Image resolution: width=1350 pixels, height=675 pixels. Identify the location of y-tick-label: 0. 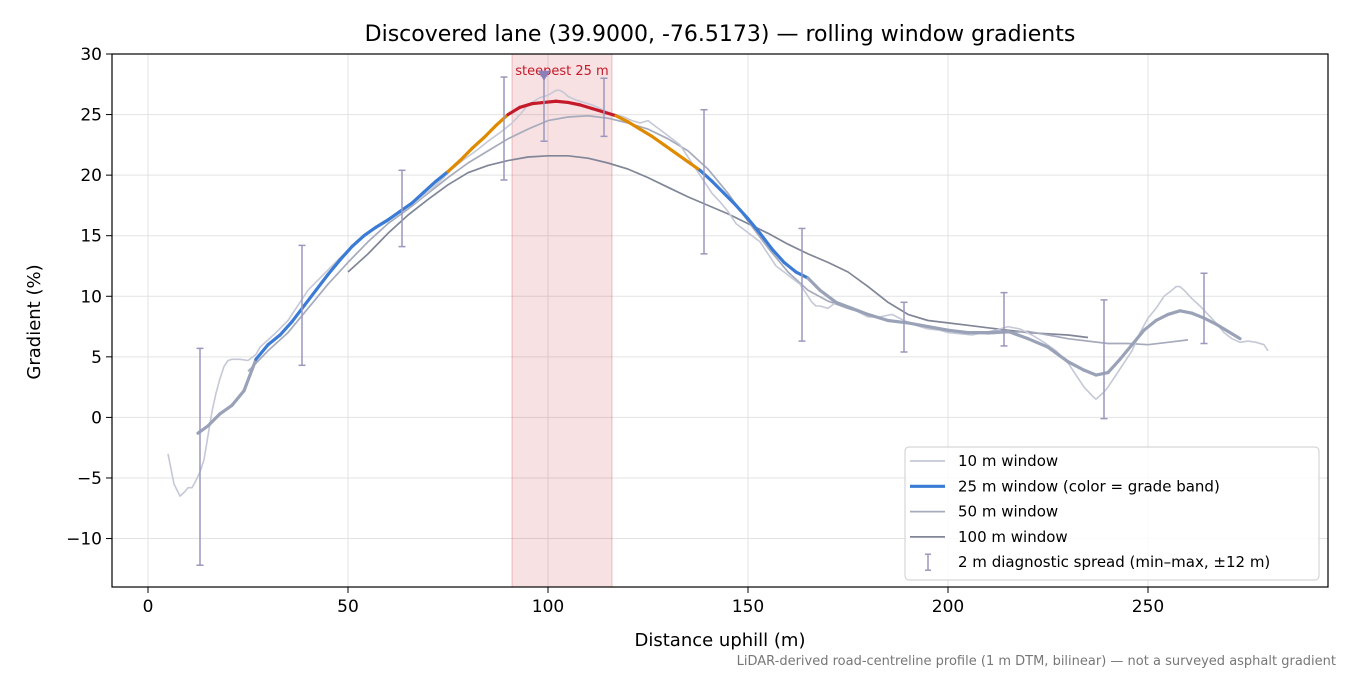
(96, 418).